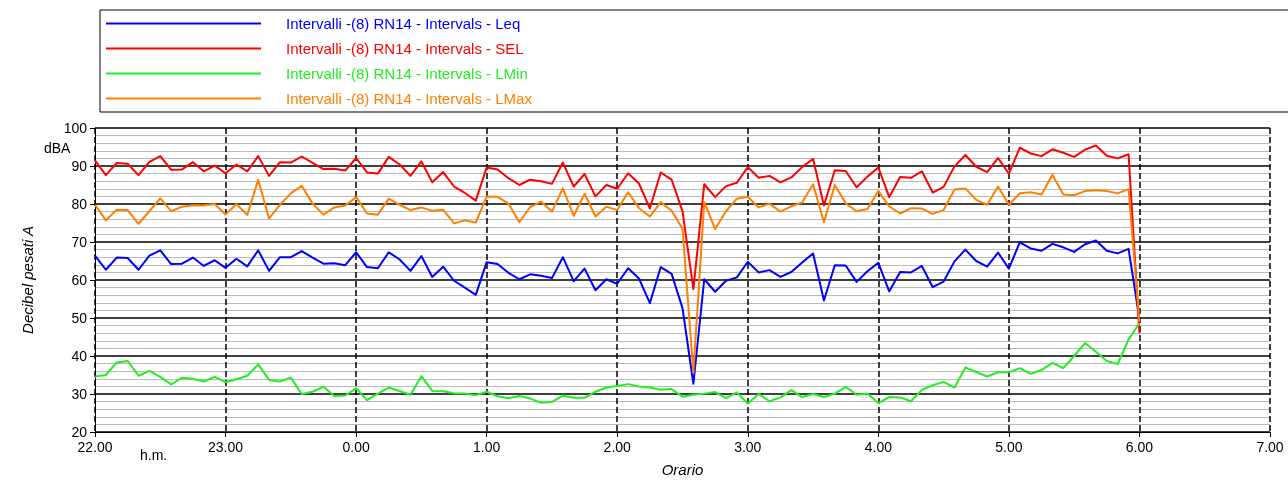 The width and height of the screenshot is (1288, 487). Describe the element at coordinates (403, 23) in the screenshot. I see `text: Intervalli -(8) RN14 - Intervals - Leq` at that location.